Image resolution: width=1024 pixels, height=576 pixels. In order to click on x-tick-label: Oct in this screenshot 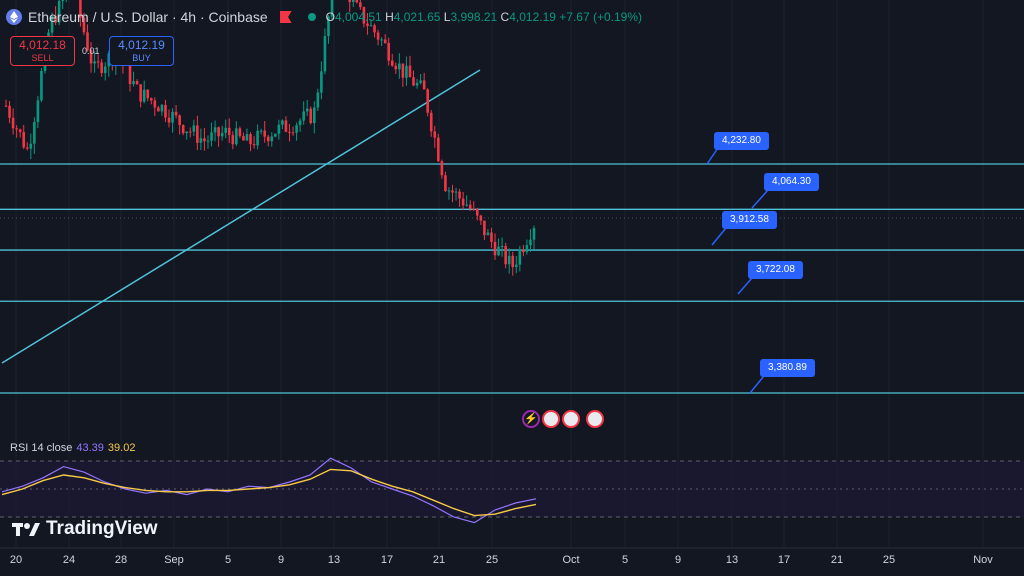, I will do `click(571, 560)`.